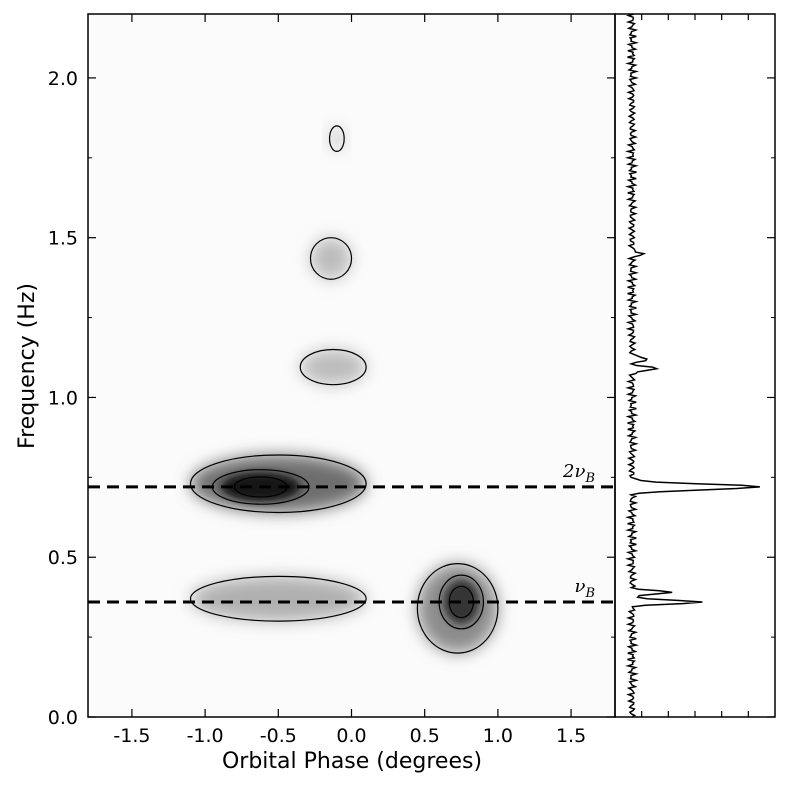 This screenshot has width=789, height=789. What do you see at coordinates (205, 736) in the screenshot?
I see `x-tick-label: -1.0` at bounding box center [205, 736].